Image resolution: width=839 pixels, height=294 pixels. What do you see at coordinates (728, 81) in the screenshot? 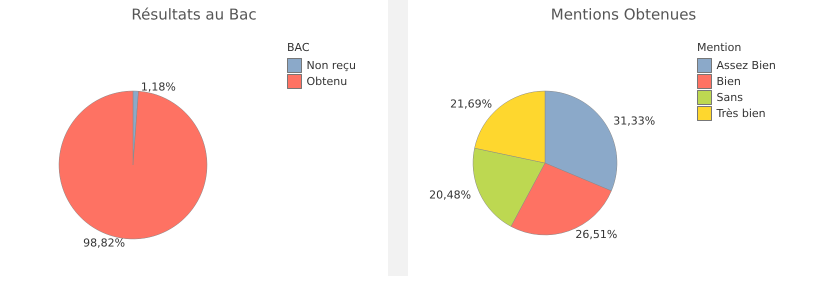
I see `legend-label: Bien` at bounding box center [728, 81].